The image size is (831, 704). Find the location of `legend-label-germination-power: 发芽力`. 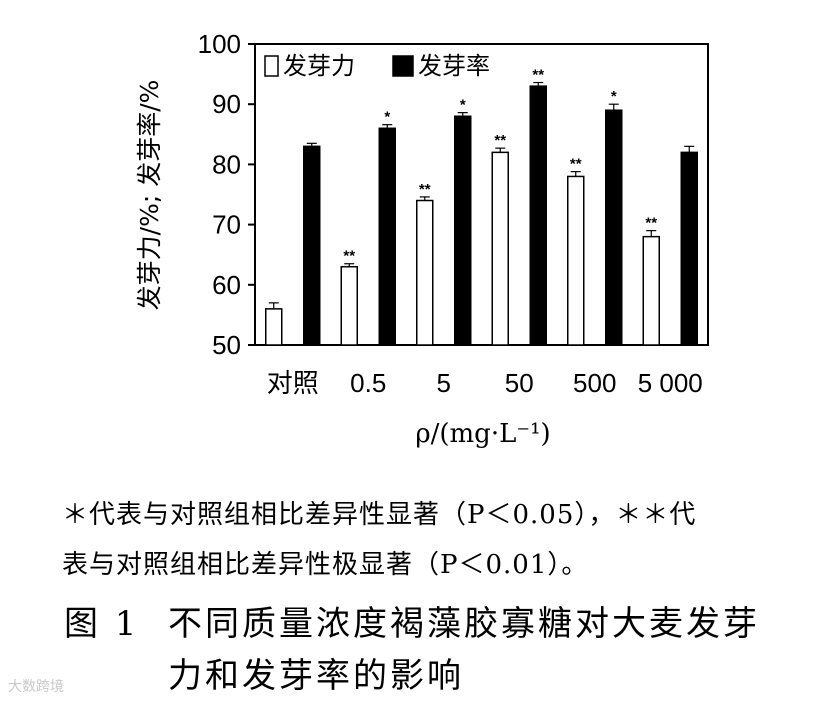

legend-label-germination-power: 发芽力 is located at coordinates (319, 66).